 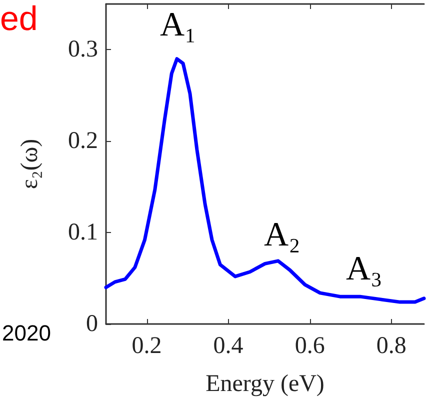 I want to click on y-tick-label: 0.3, so click(x=83, y=49).